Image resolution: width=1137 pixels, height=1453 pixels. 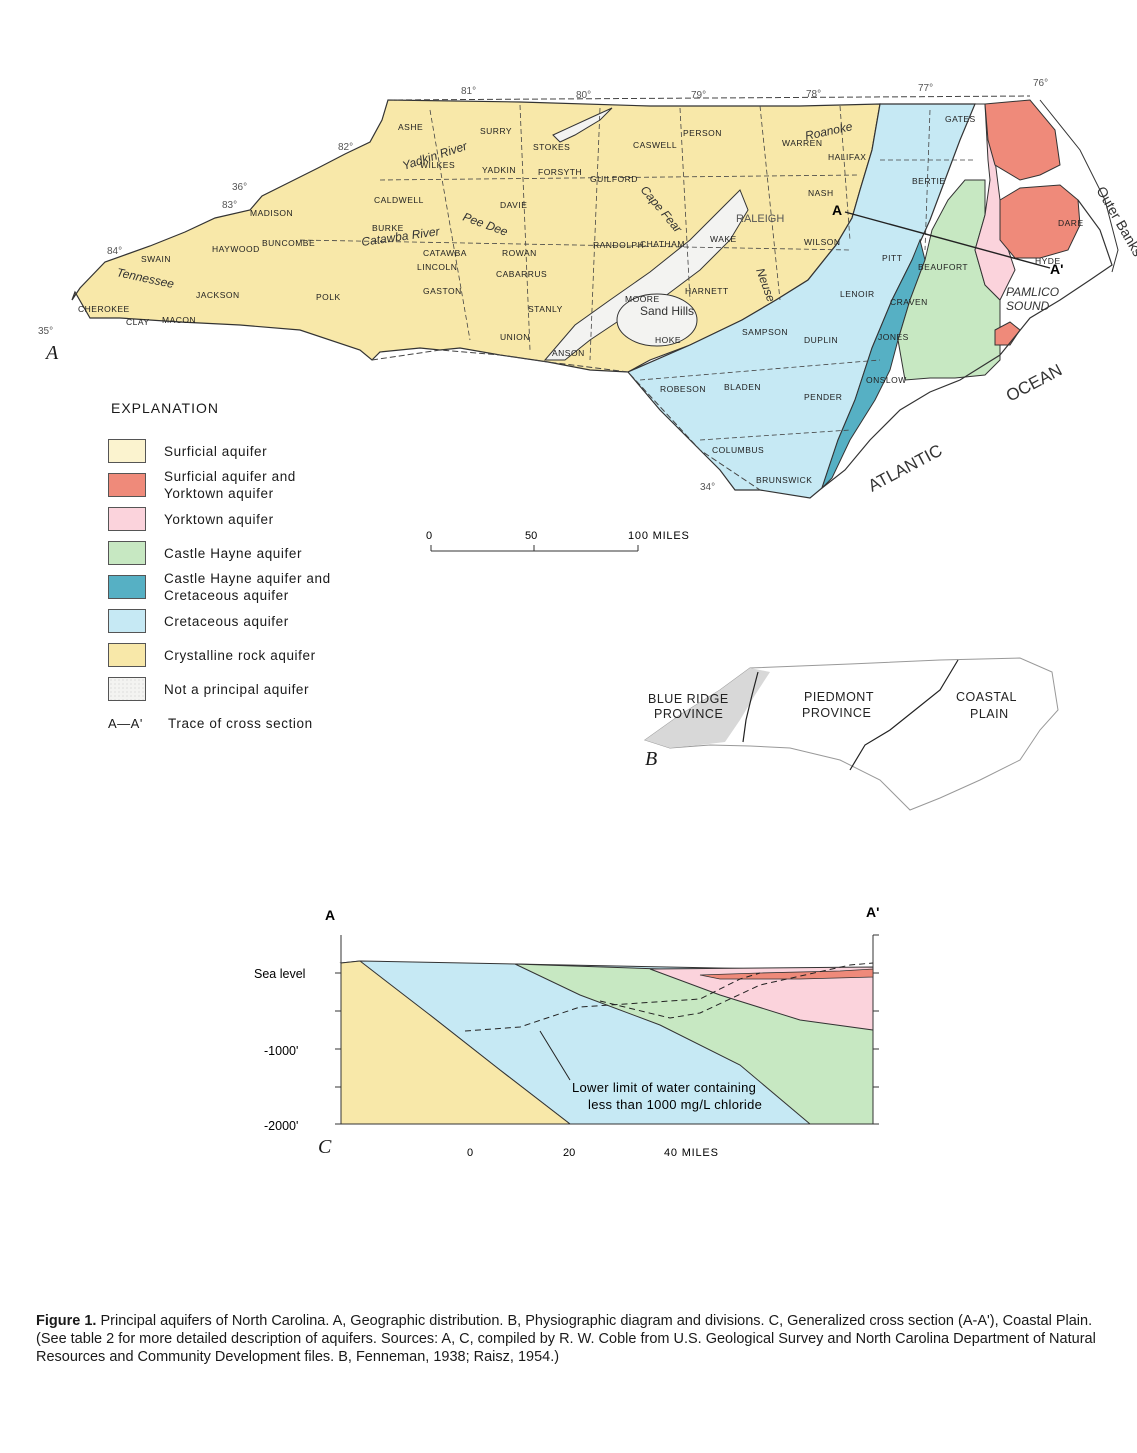 I want to click on county-label: PITT, so click(x=892, y=258).